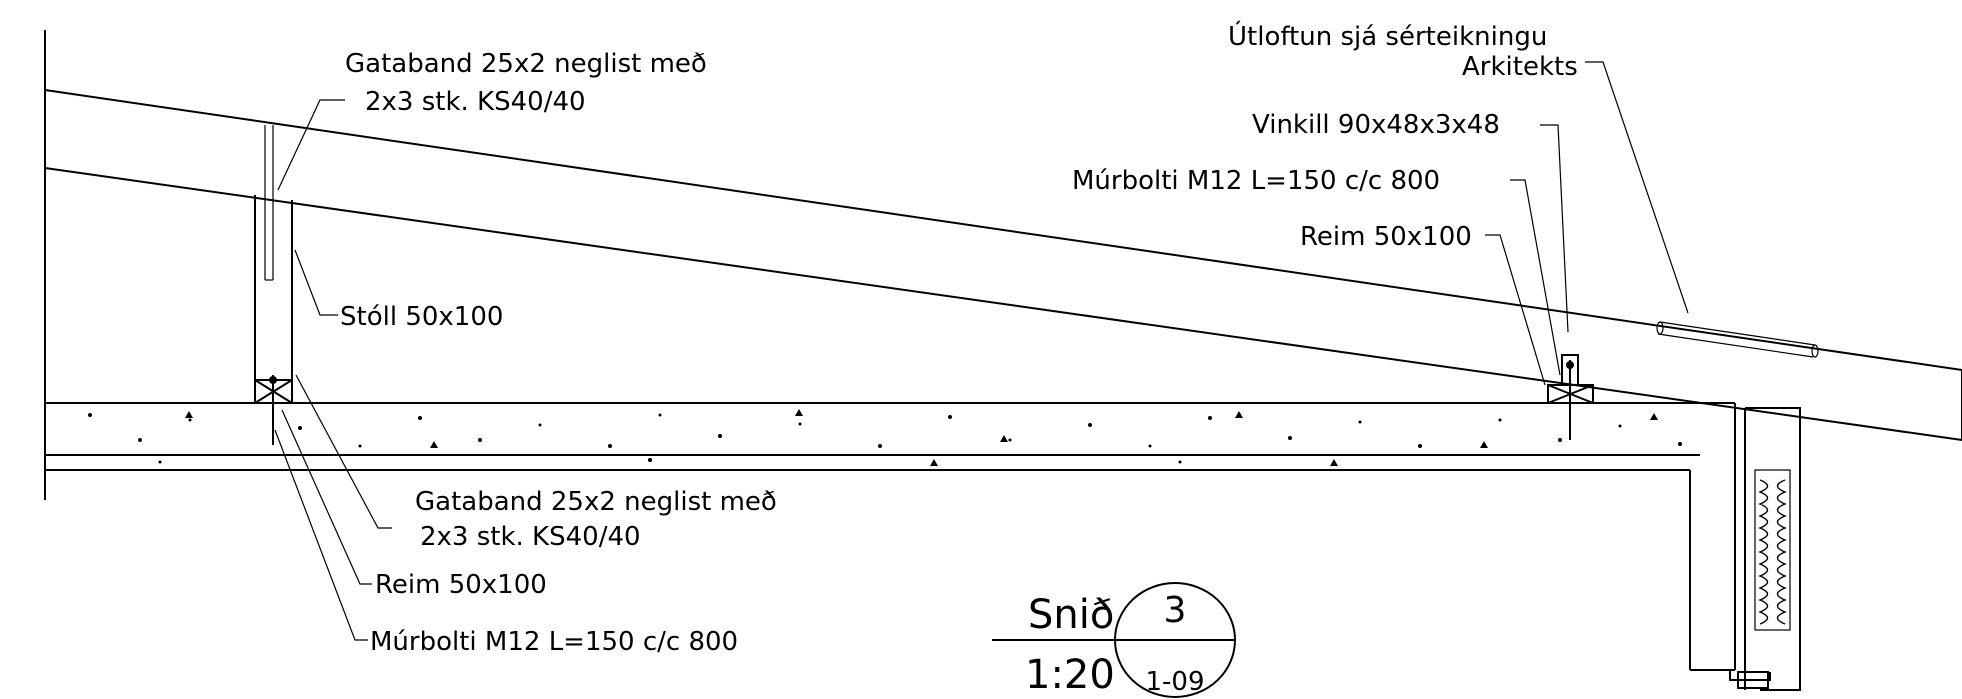  I want to click on label-murbolti-left: Múrbolti M12 L=150 c/c 800, so click(554, 642).